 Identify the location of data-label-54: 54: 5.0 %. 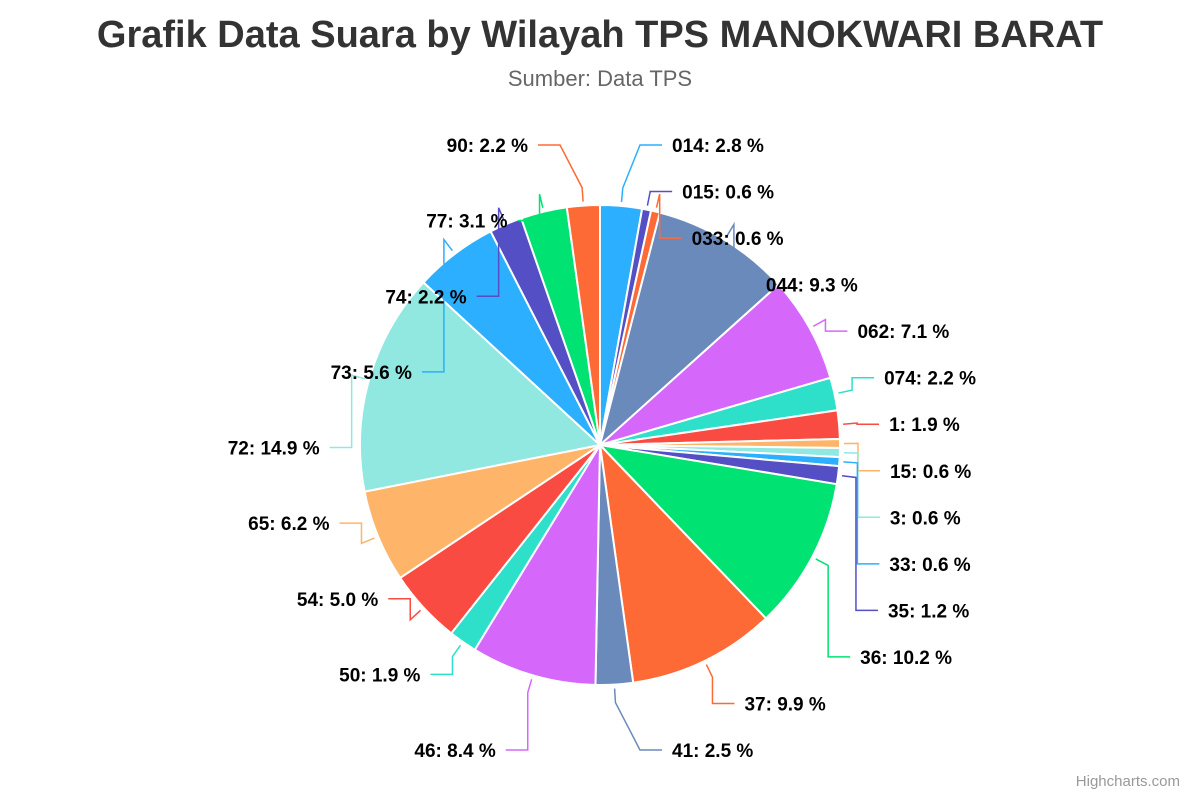
(337, 600).